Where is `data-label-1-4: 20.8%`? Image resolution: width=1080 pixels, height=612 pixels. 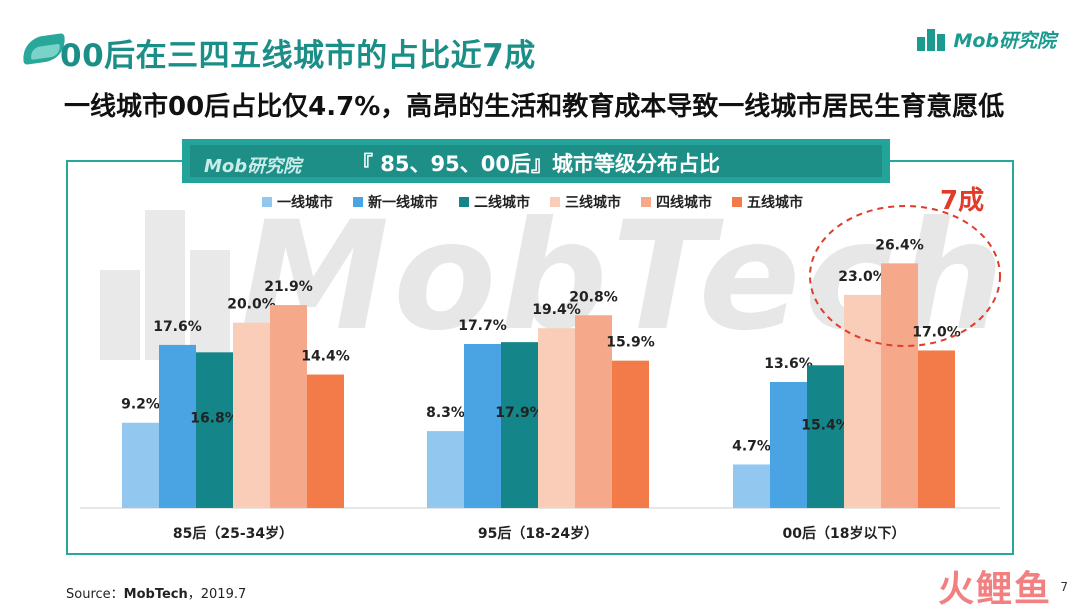
data-label-1-4: 20.8% is located at coordinates (593, 297).